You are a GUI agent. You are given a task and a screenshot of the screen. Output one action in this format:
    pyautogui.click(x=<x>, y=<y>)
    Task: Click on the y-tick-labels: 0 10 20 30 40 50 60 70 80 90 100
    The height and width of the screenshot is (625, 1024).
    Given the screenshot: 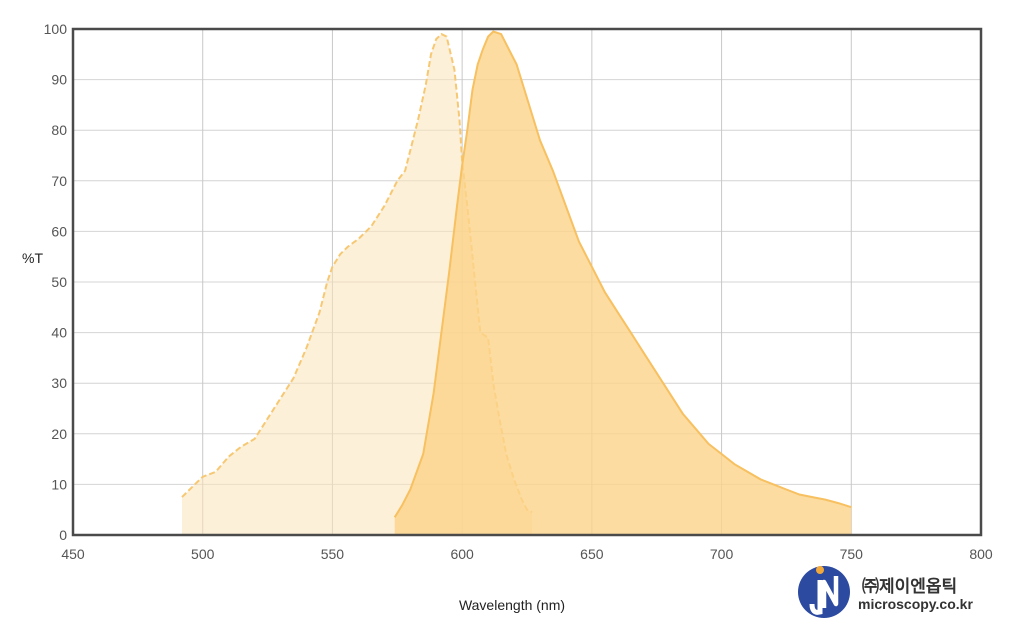 What is the action you would take?
    pyautogui.click(x=56, y=282)
    